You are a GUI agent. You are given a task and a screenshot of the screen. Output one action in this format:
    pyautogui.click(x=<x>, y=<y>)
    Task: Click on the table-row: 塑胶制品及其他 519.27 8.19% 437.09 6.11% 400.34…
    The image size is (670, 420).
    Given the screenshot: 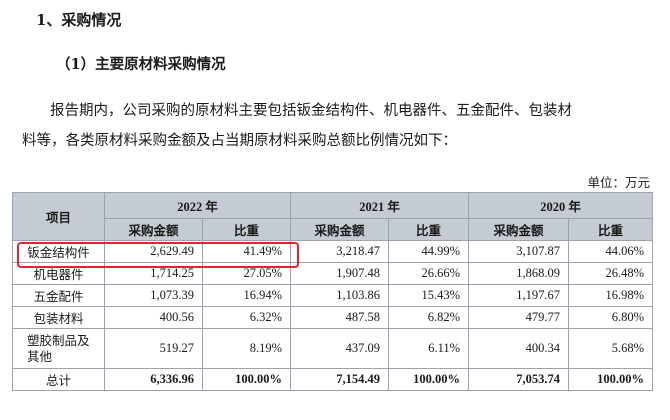 What is the action you would take?
    pyautogui.click(x=333, y=348)
    